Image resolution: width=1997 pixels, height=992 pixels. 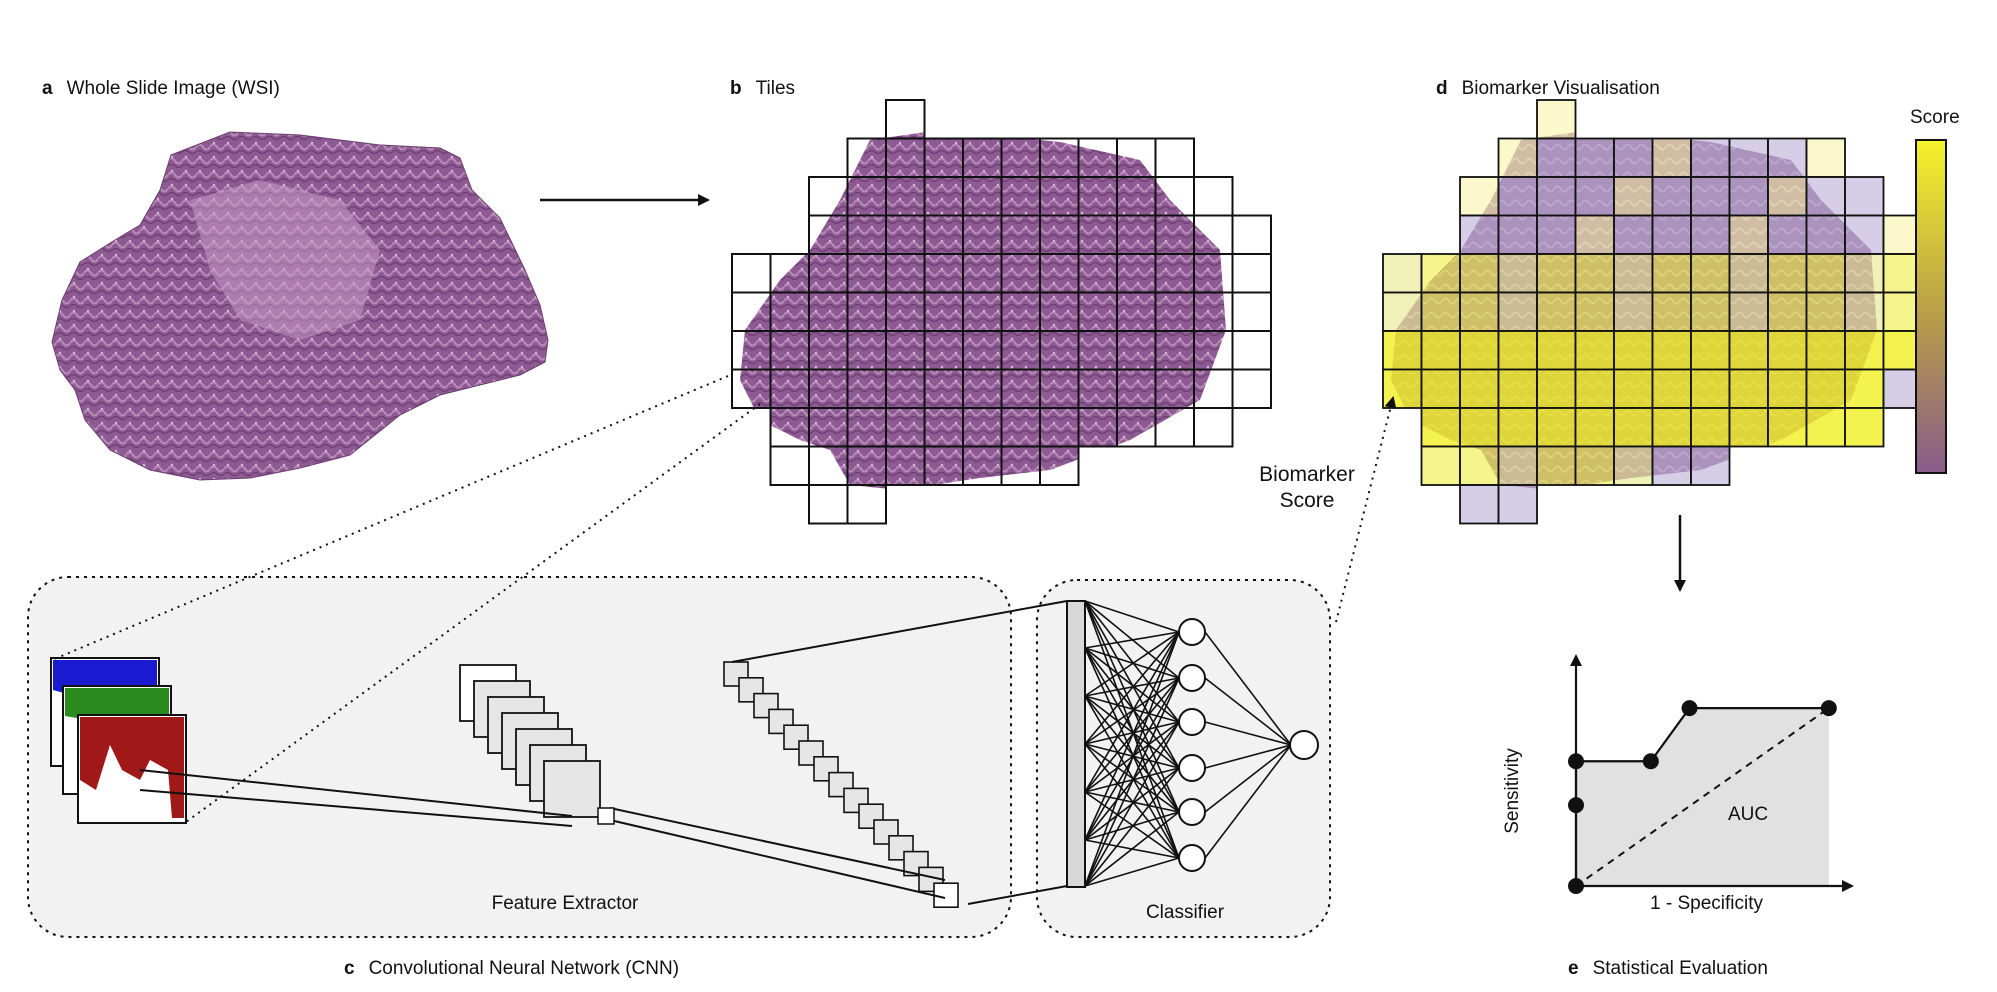 What do you see at coordinates (1304, 745) in the screenshot?
I see `output-neuron` at bounding box center [1304, 745].